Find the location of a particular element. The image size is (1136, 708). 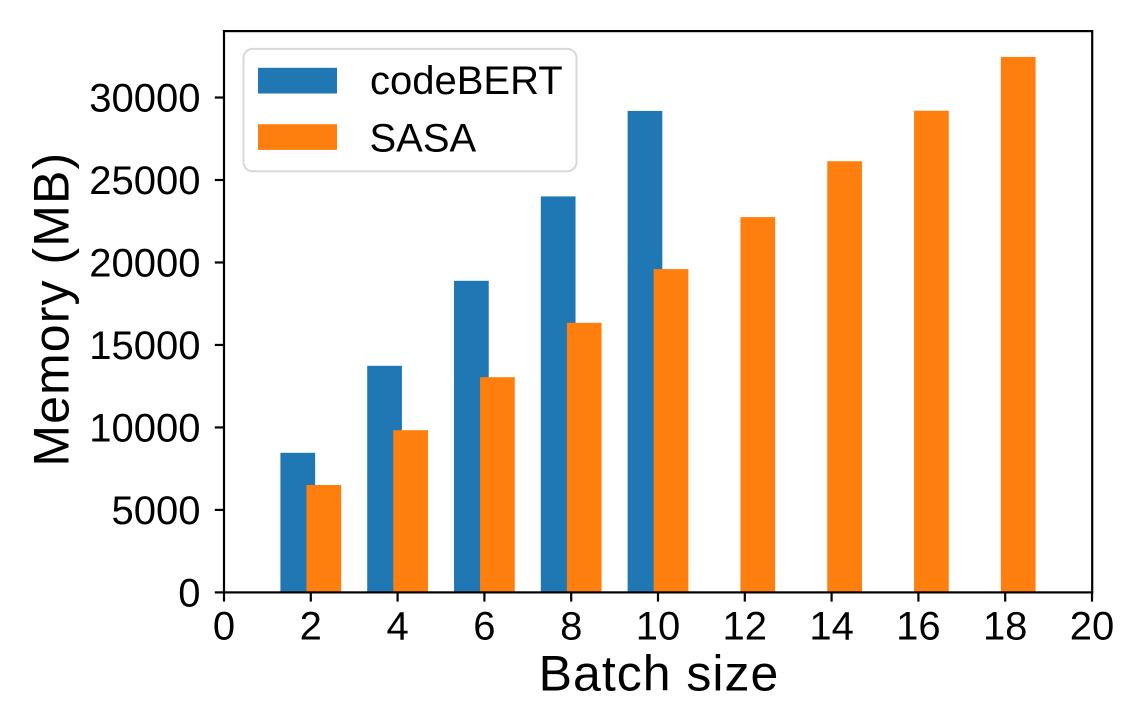

svg-text: 15000 is located at coordinates (144, 346).